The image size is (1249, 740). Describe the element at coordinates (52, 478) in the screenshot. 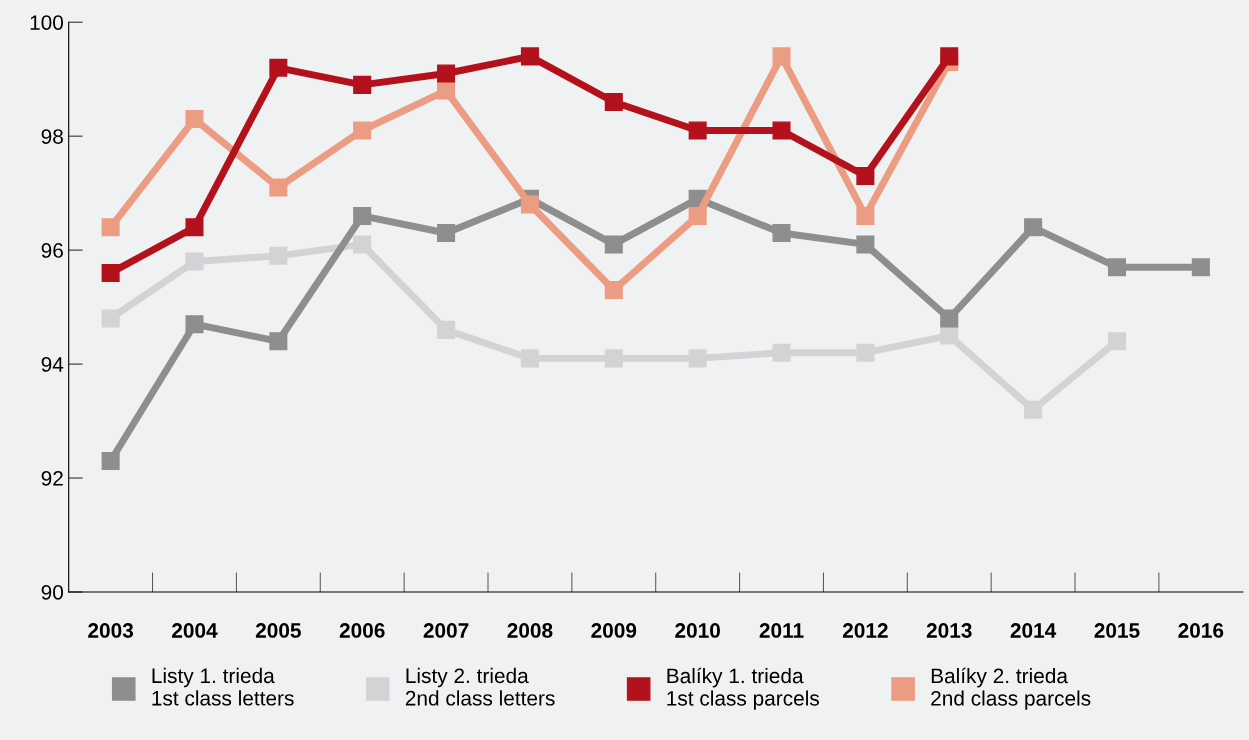

I see `y-tick-label: 92` at that location.